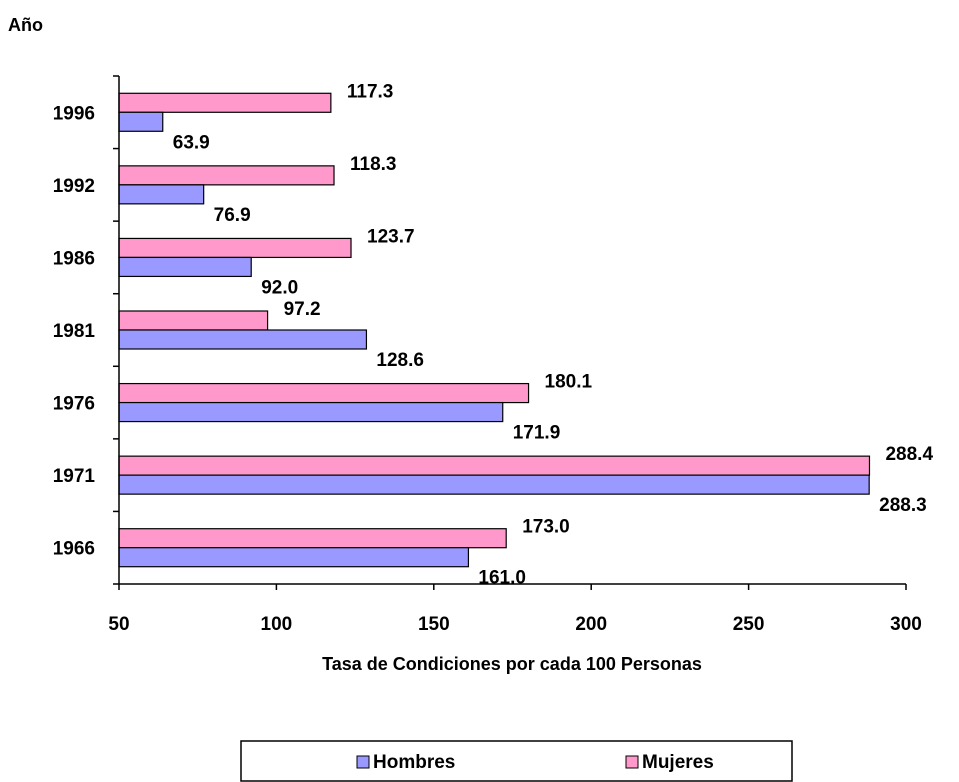  What do you see at coordinates (373, 164) in the screenshot?
I see `data-label-mujeres-1992: 118.3` at bounding box center [373, 164].